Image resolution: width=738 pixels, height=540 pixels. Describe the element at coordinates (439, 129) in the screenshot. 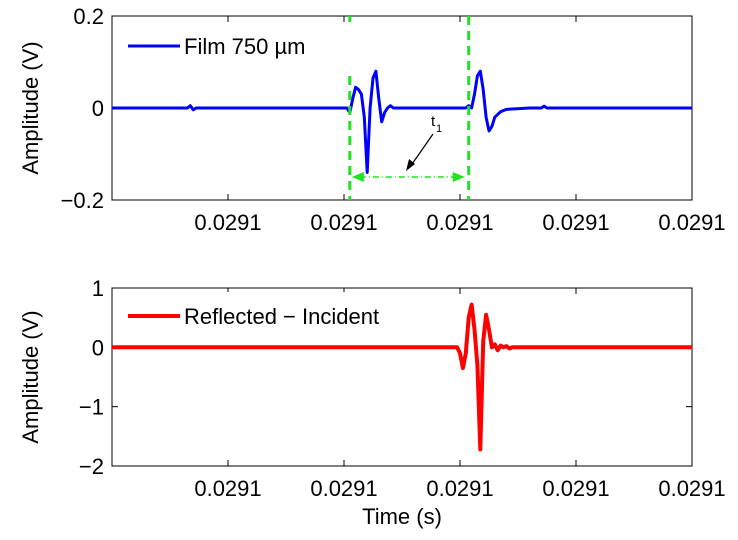

I see `annotation-subscript: 1` at that location.